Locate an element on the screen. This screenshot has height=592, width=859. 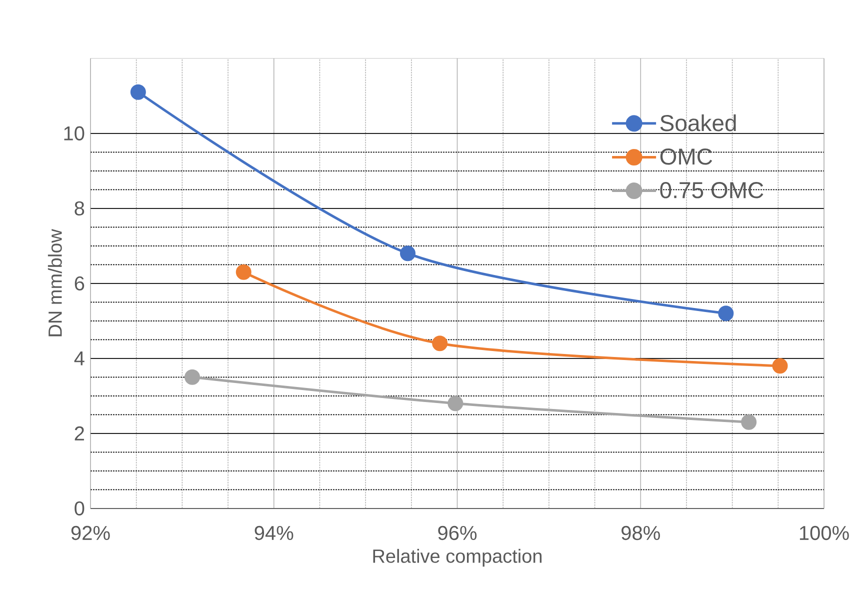
y-tick-label: 6 is located at coordinates (79, 283).